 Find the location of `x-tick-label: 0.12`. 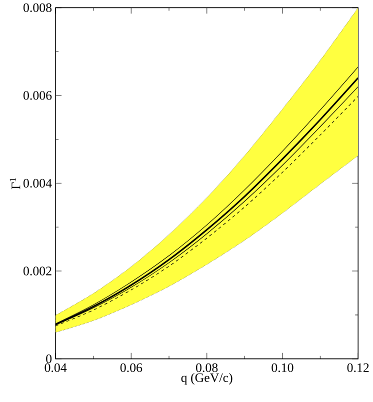

x-tick-label: 0.12 is located at coordinates (358, 367).